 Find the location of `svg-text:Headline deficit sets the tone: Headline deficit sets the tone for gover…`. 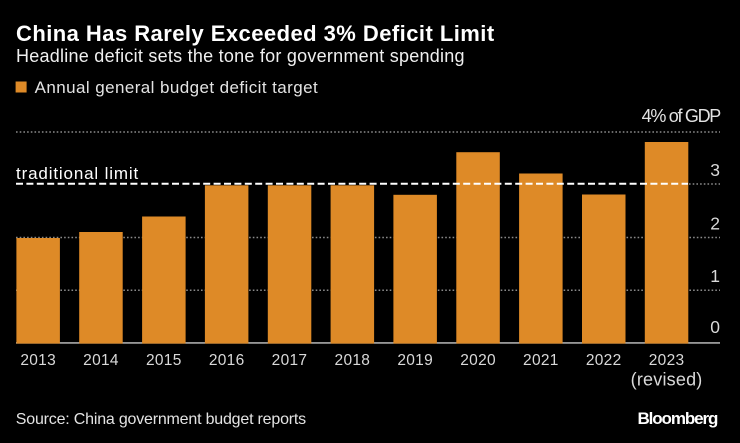

svg-text:Headline deficit sets the tone: Headline deficit sets the tone for gover… is located at coordinates (240, 56).